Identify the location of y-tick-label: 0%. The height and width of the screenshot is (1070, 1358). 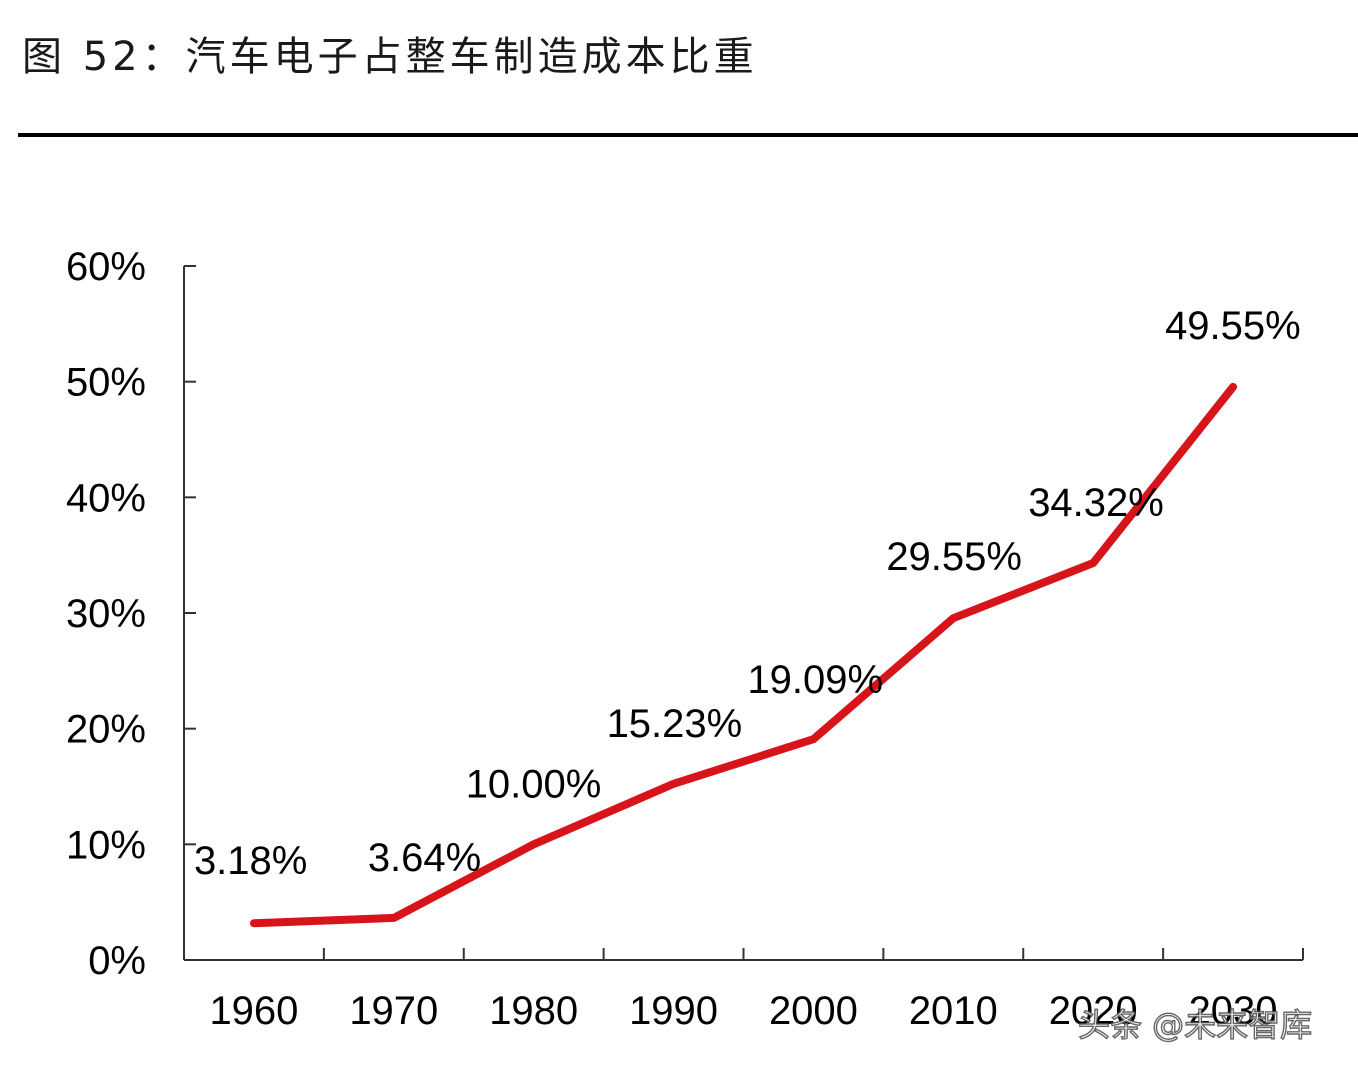
(117, 961).